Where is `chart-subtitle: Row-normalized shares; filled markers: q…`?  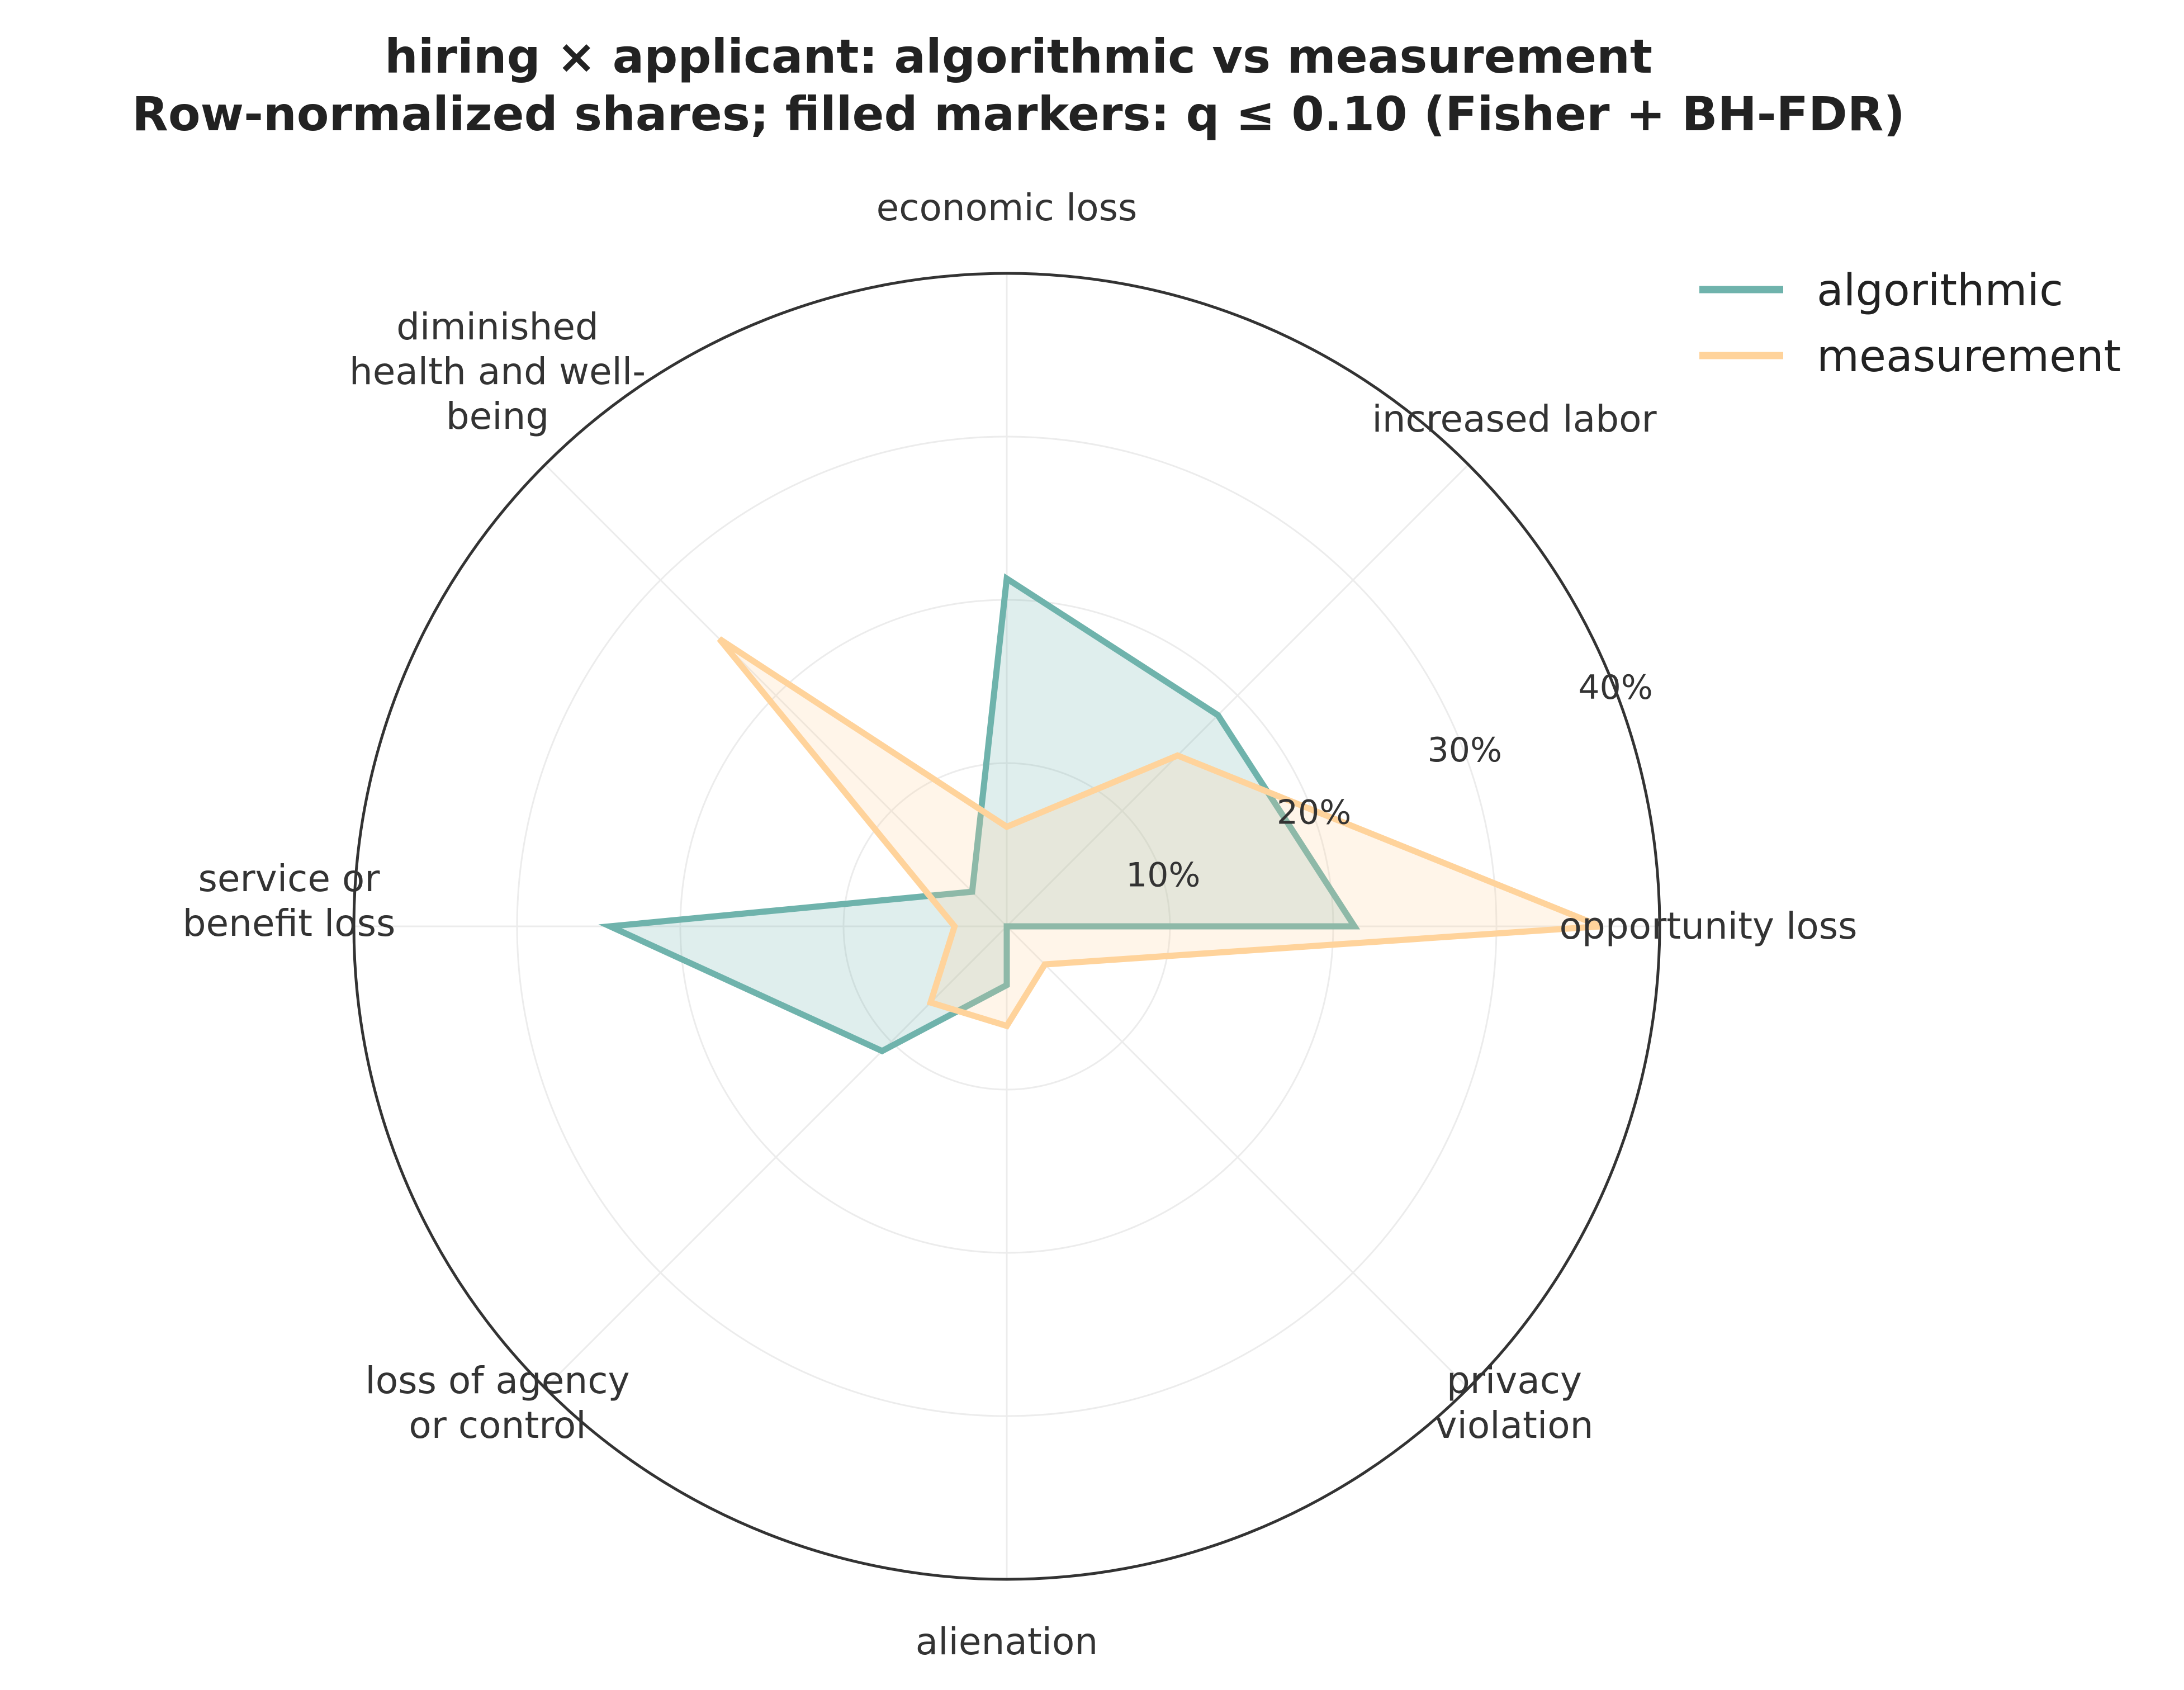 chart-subtitle: Row-normalized shares; filled markers: q… is located at coordinates (1018, 114).